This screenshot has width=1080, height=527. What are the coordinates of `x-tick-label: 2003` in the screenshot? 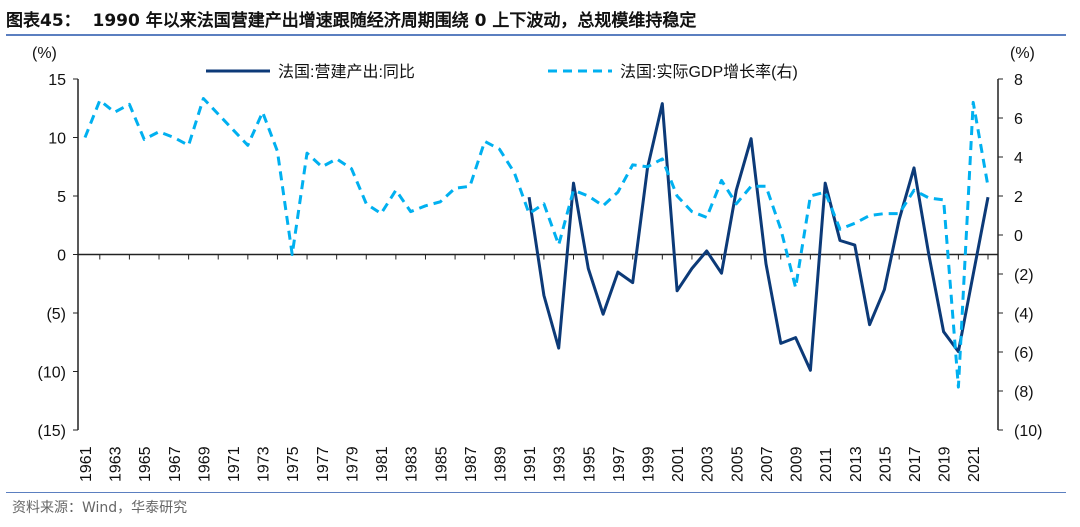 It's located at (708, 464).